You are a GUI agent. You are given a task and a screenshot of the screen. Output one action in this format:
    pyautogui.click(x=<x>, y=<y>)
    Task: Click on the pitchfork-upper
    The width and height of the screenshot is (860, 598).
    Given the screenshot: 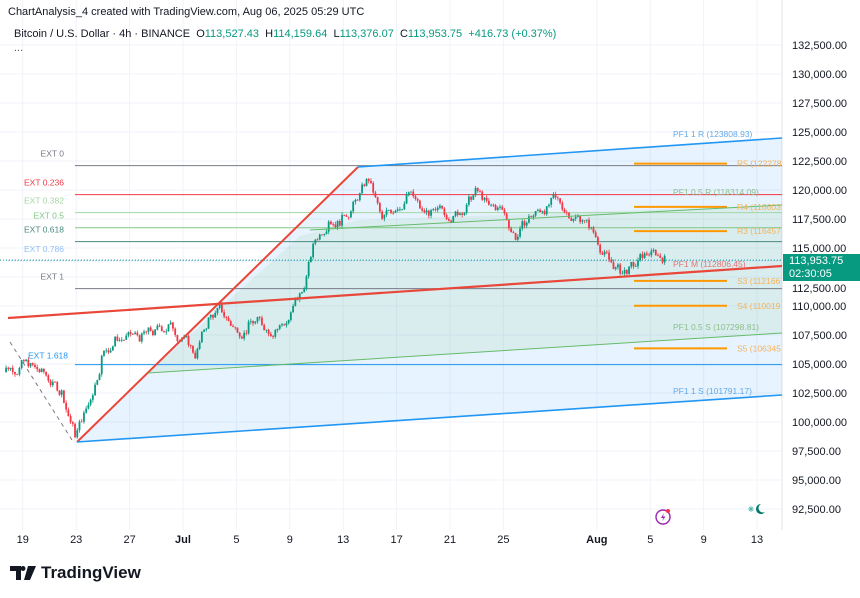 What is the action you would take?
    pyautogui.click(x=570, y=152)
    